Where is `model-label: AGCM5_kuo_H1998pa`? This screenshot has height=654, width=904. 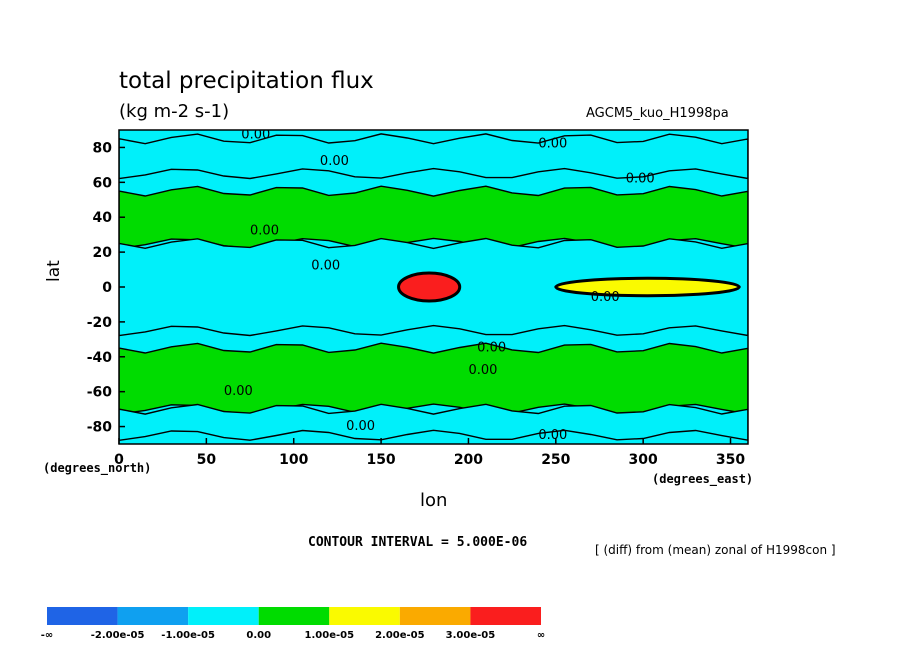 model-label: AGCM5_kuo_H1998pa is located at coordinates (657, 113).